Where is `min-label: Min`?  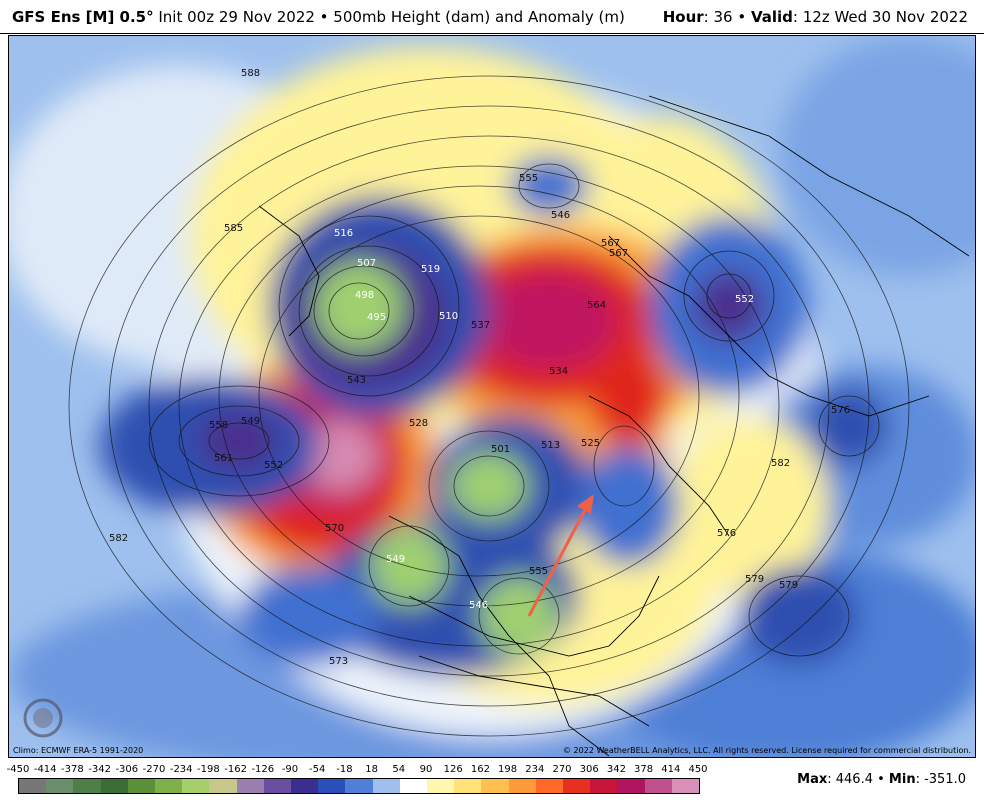 min-label: Min is located at coordinates (902, 779).